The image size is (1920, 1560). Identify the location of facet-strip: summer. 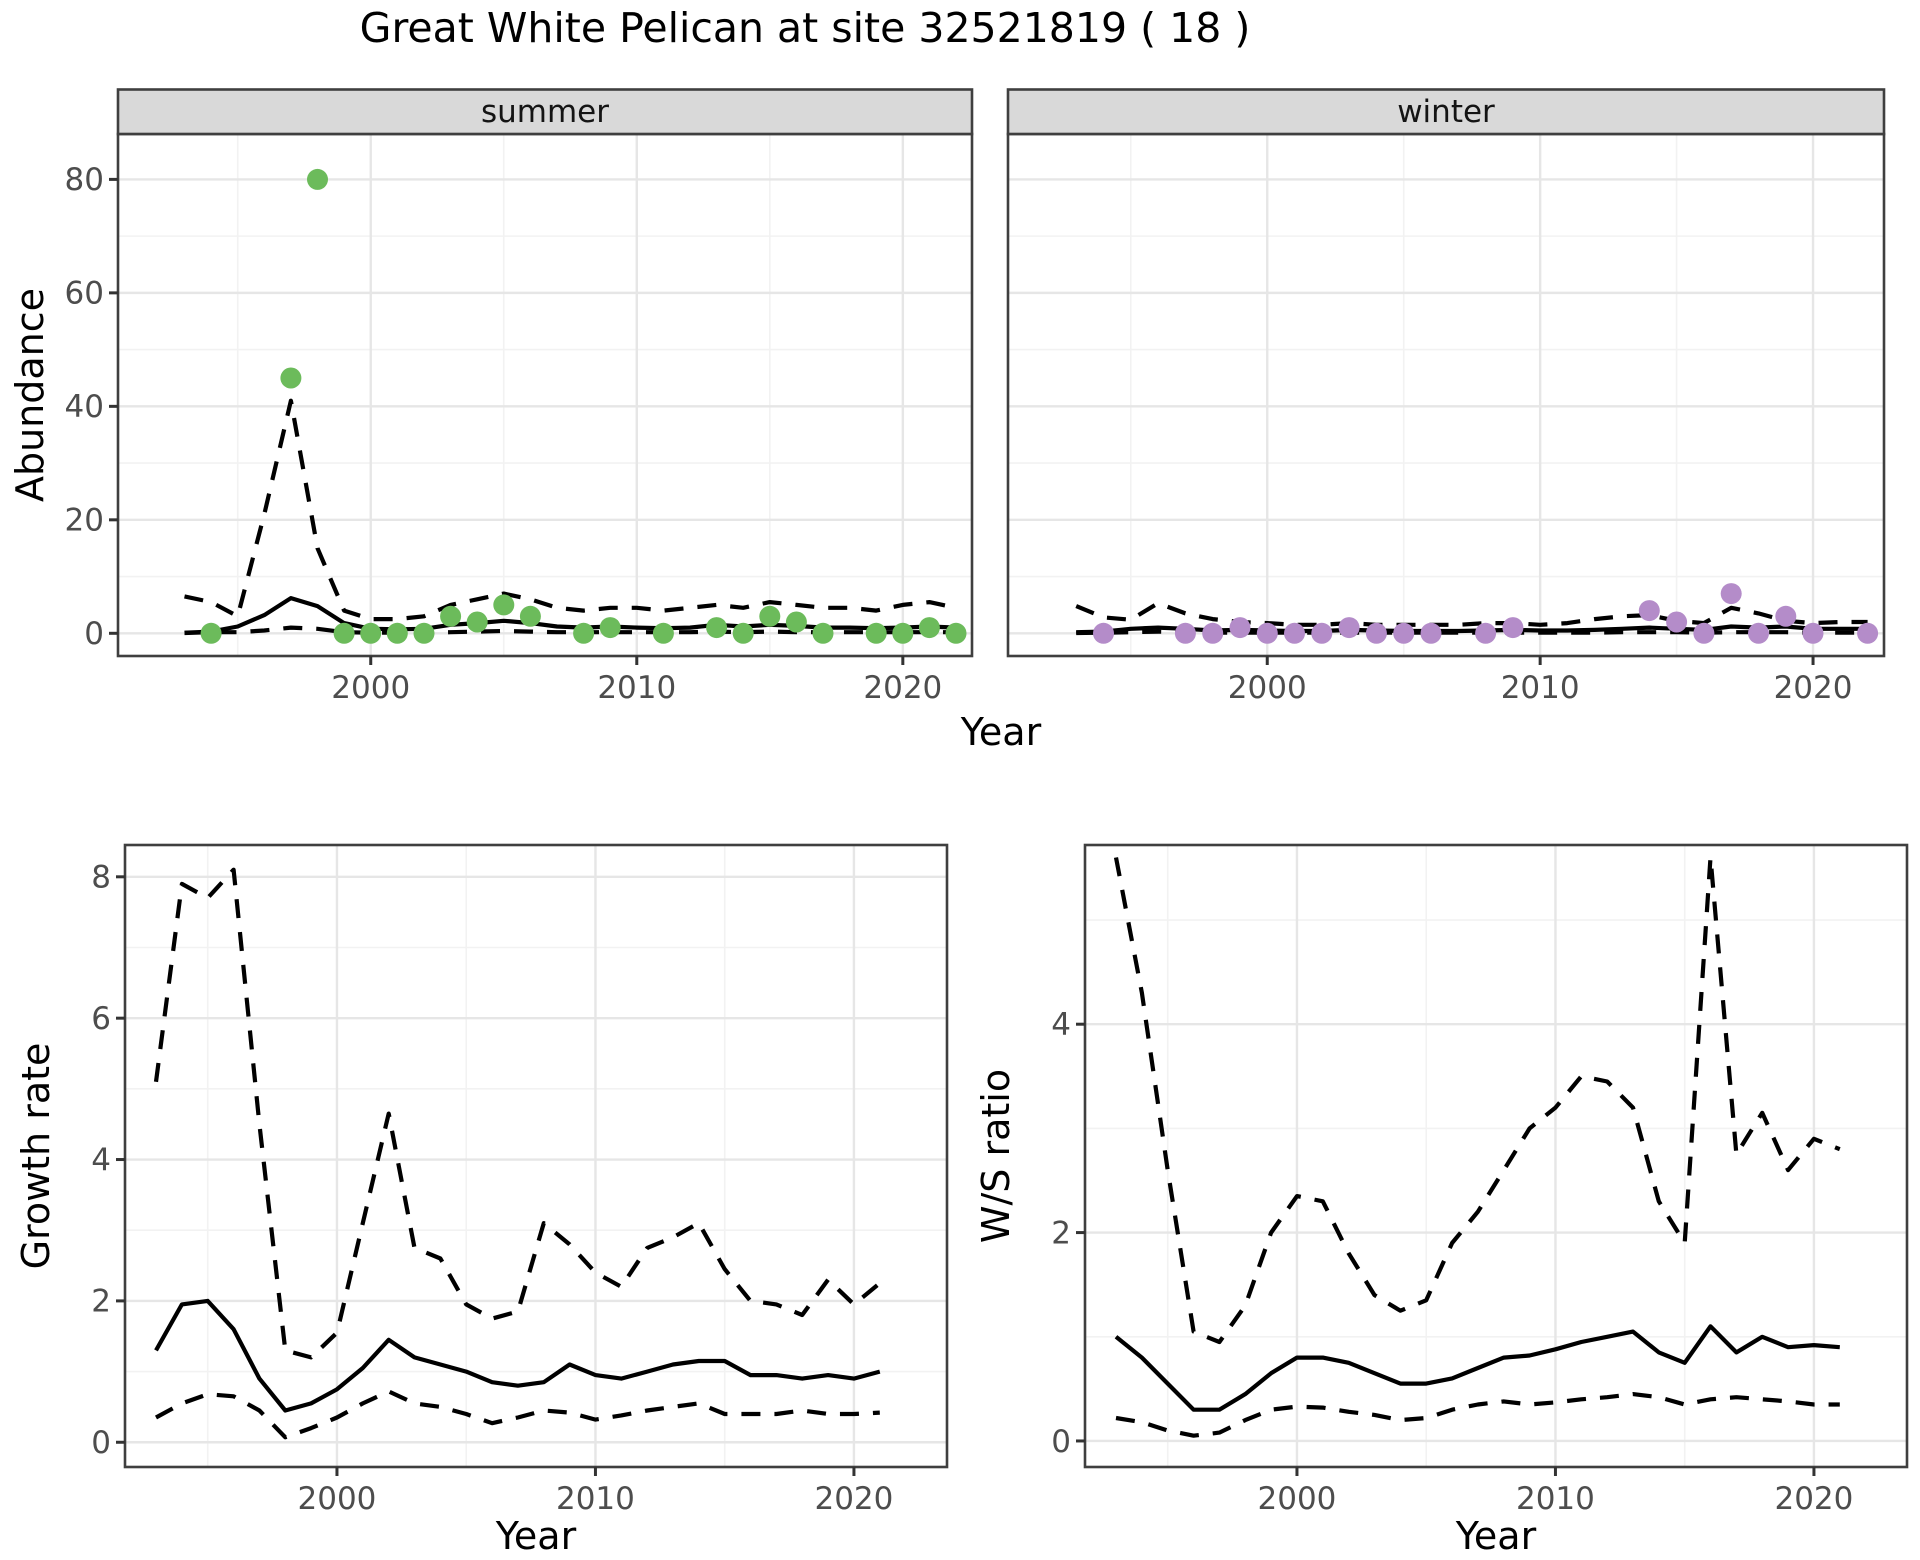
(545, 112).